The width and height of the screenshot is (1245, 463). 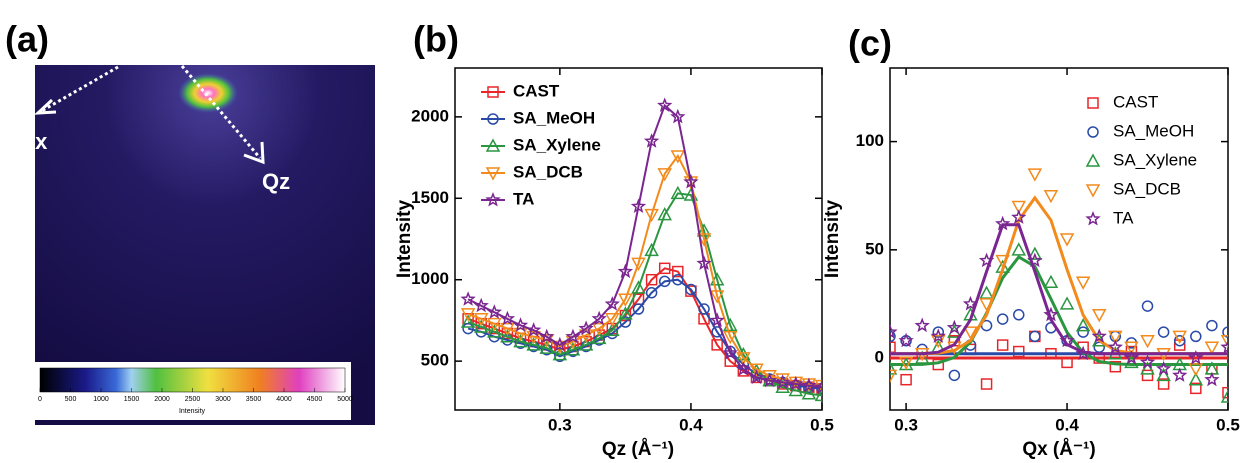 I want to click on y-tick-label: 0, so click(x=879, y=357).